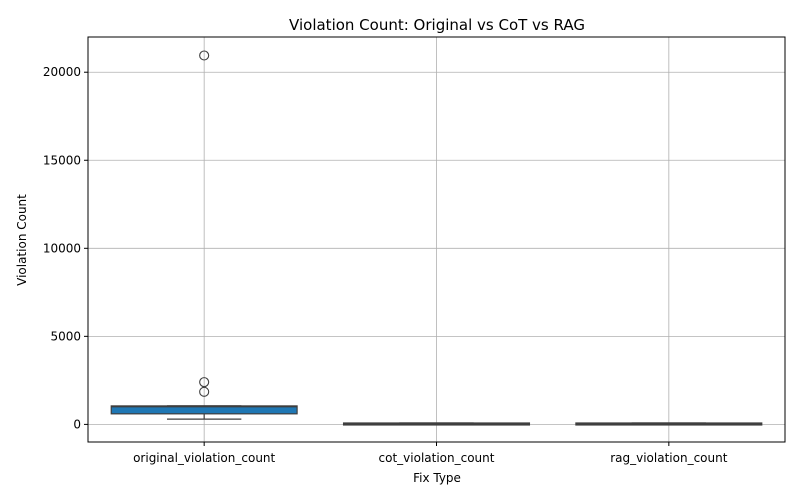 Image resolution: width=800 pixels, height=500 pixels. Describe the element at coordinates (204, 458) in the screenshot. I see `x-tick-label: original_violation_count` at that location.